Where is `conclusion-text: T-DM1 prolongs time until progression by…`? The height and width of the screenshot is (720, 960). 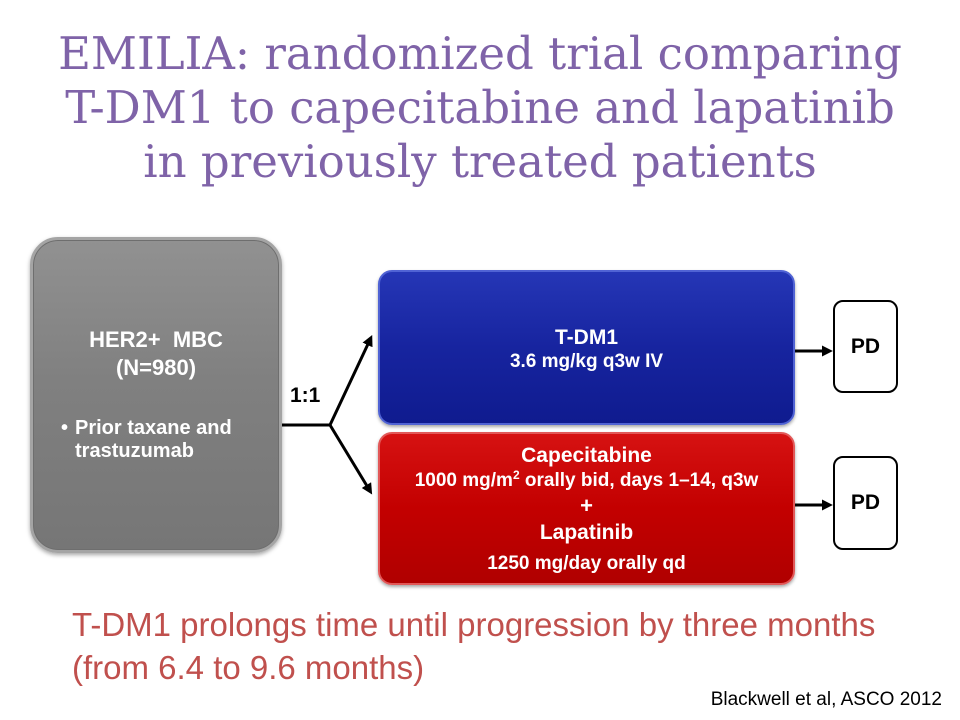 conclusion-text: T-DM1 prolongs time until progression by… is located at coordinates (473, 646).